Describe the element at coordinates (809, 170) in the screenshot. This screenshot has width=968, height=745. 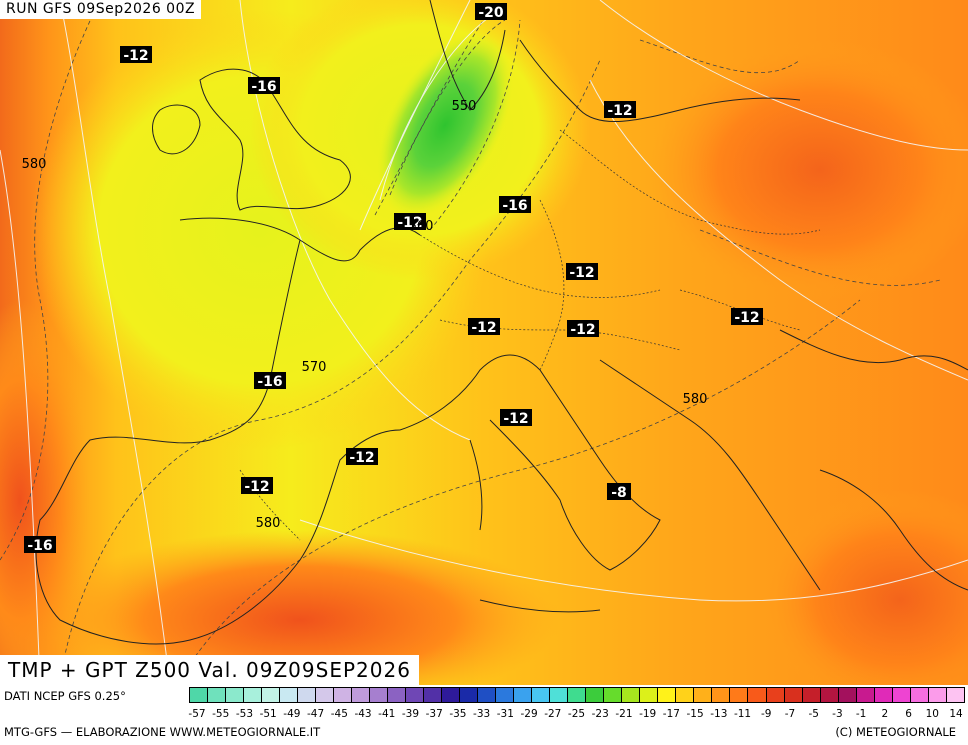
I see `warm-zone-east` at that location.